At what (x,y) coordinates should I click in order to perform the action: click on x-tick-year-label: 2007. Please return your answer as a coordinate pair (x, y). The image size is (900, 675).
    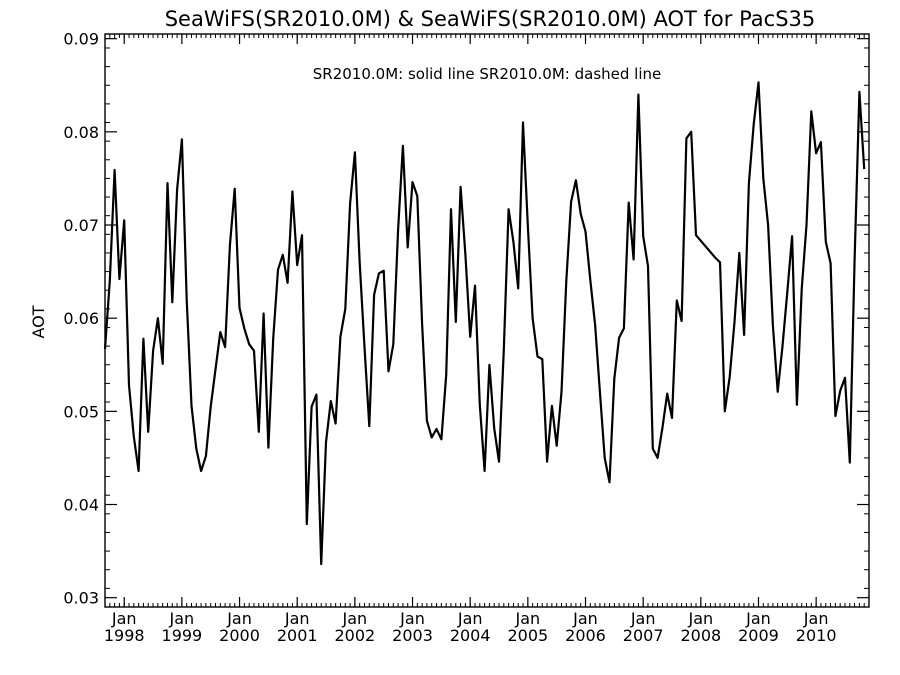
    Looking at the image, I should click on (643, 635).